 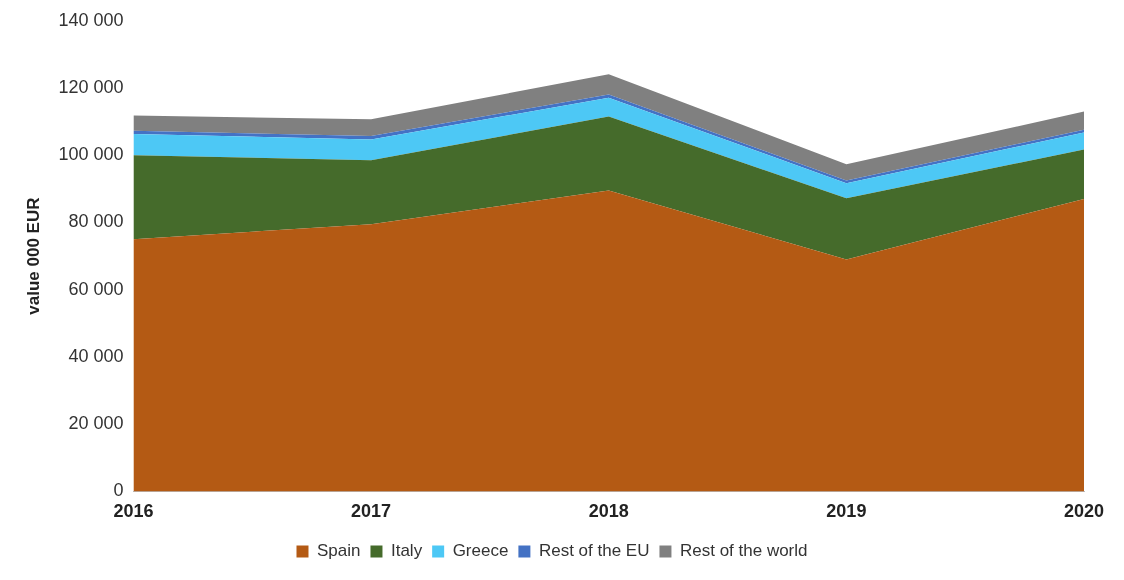 What do you see at coordinates (118, 490) in the screenshot?
I see `y-tick-label: 0` at bounding box center [118, 490].